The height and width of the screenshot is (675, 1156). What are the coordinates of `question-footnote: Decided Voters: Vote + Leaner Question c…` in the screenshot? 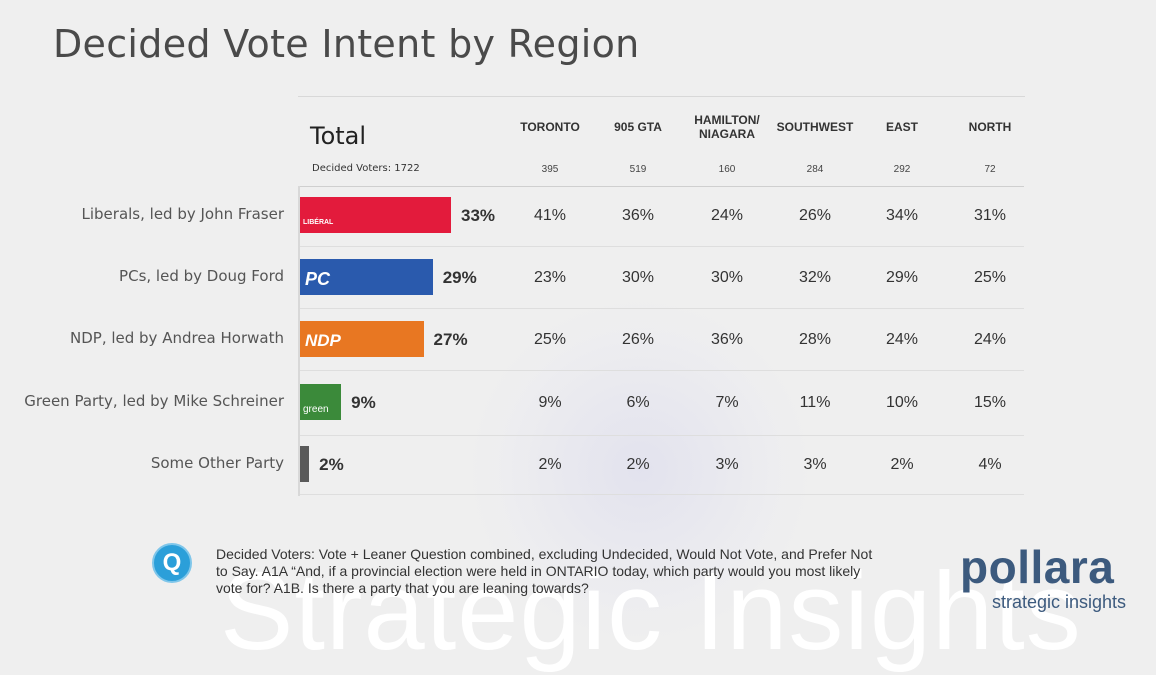 It's located at (544, 571).